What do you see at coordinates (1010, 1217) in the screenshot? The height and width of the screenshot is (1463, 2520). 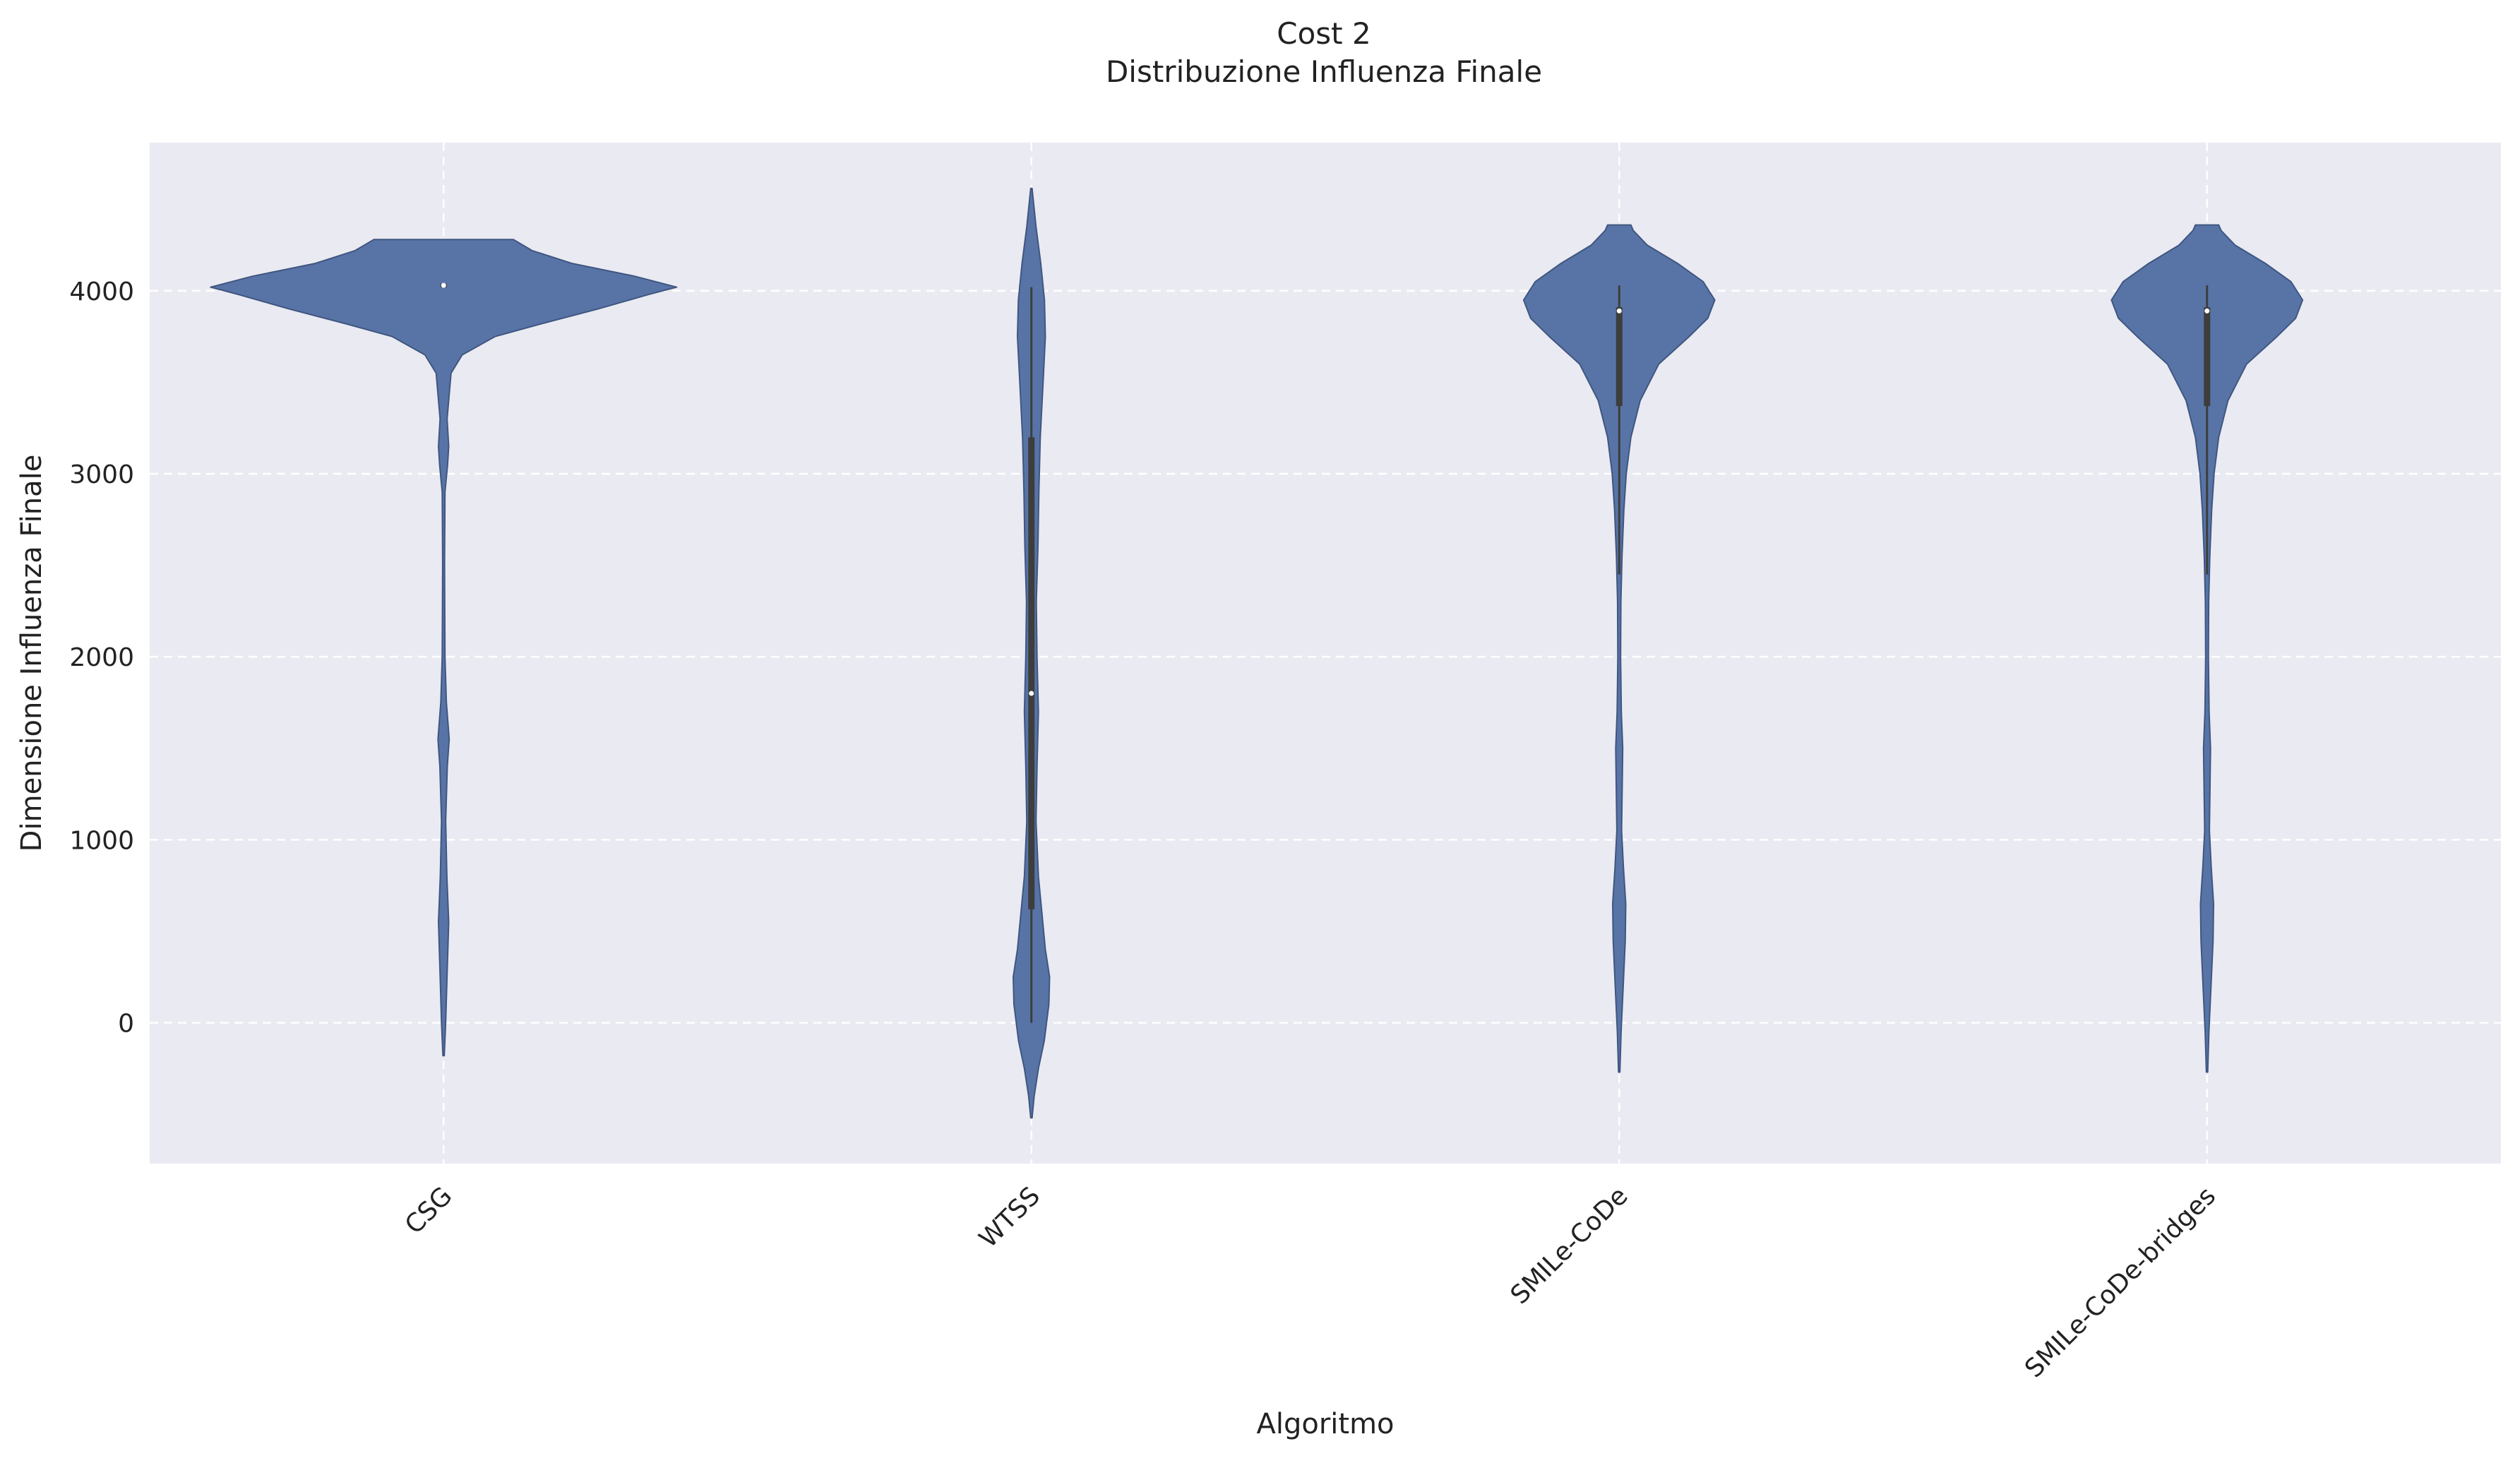 I see `x-tick-label: WTSS` at bounding box center [1010, 1217].